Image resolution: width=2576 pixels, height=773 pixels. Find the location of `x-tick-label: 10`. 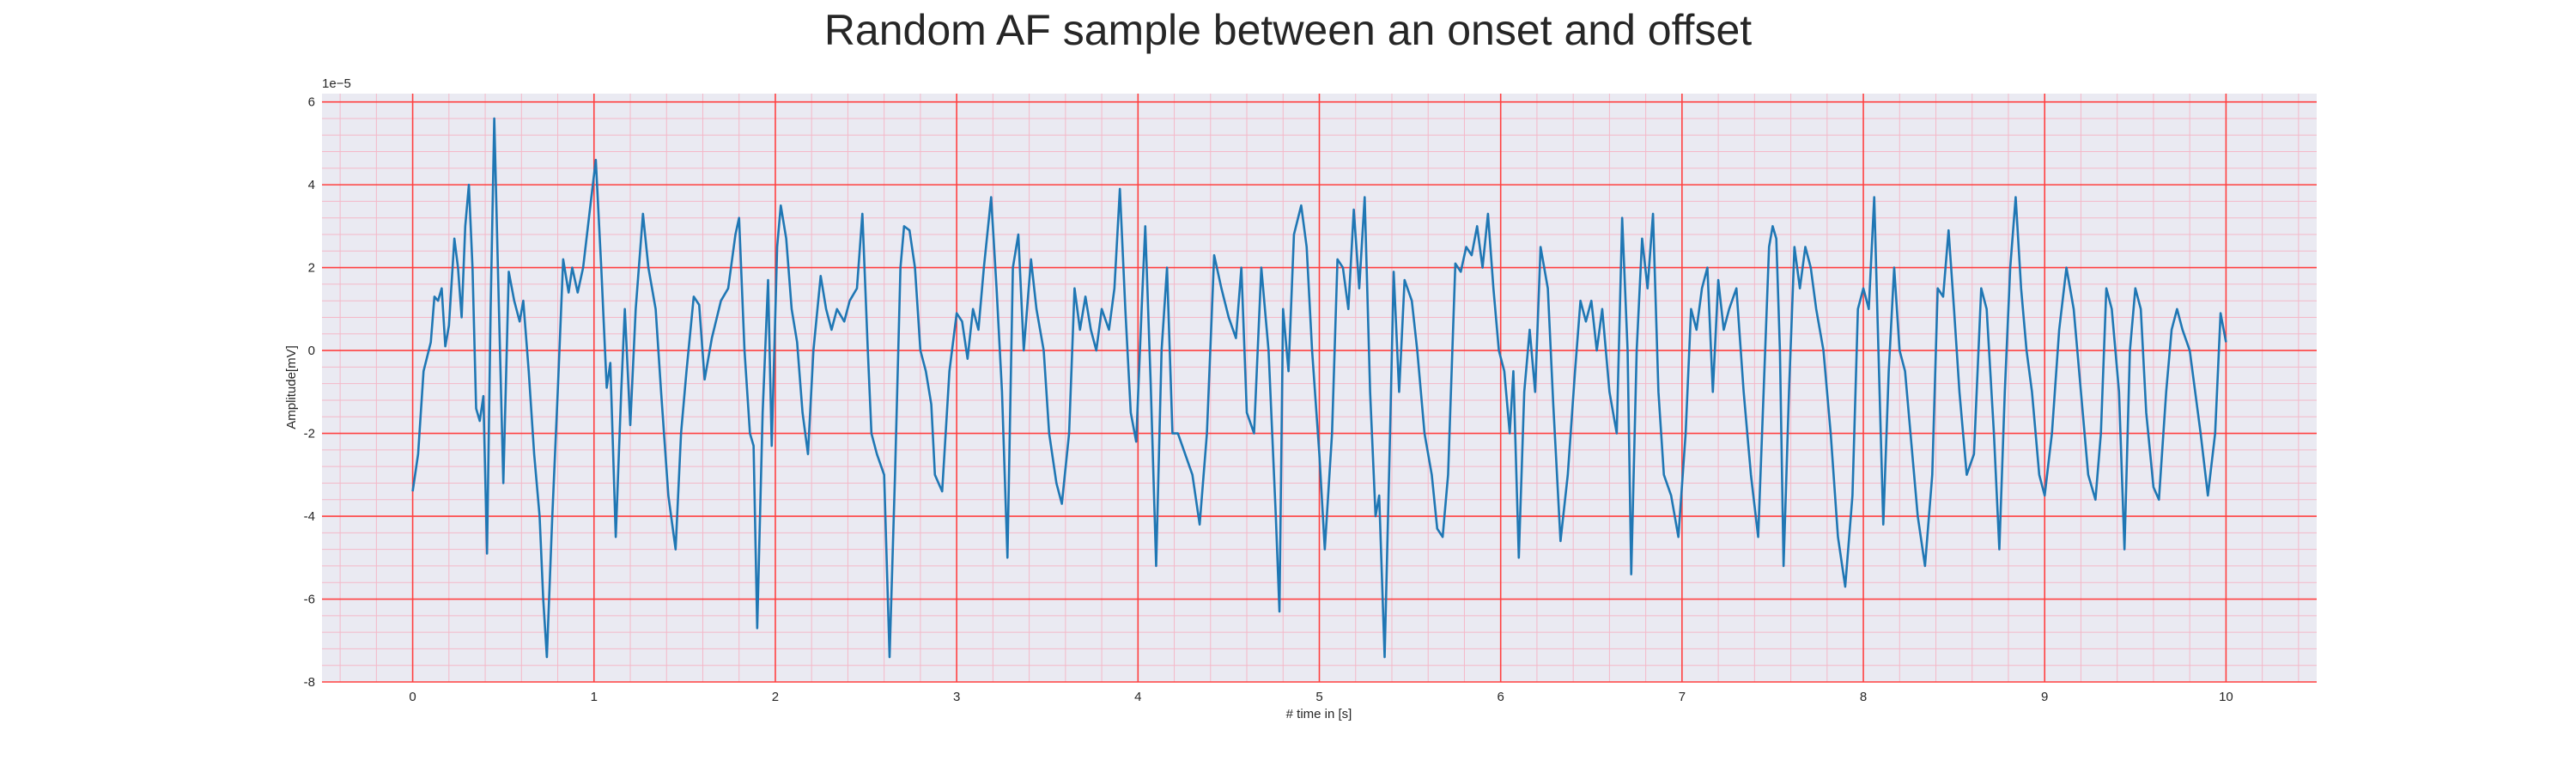

x-tick-label: 10 is located at coordinates (2226, 697).